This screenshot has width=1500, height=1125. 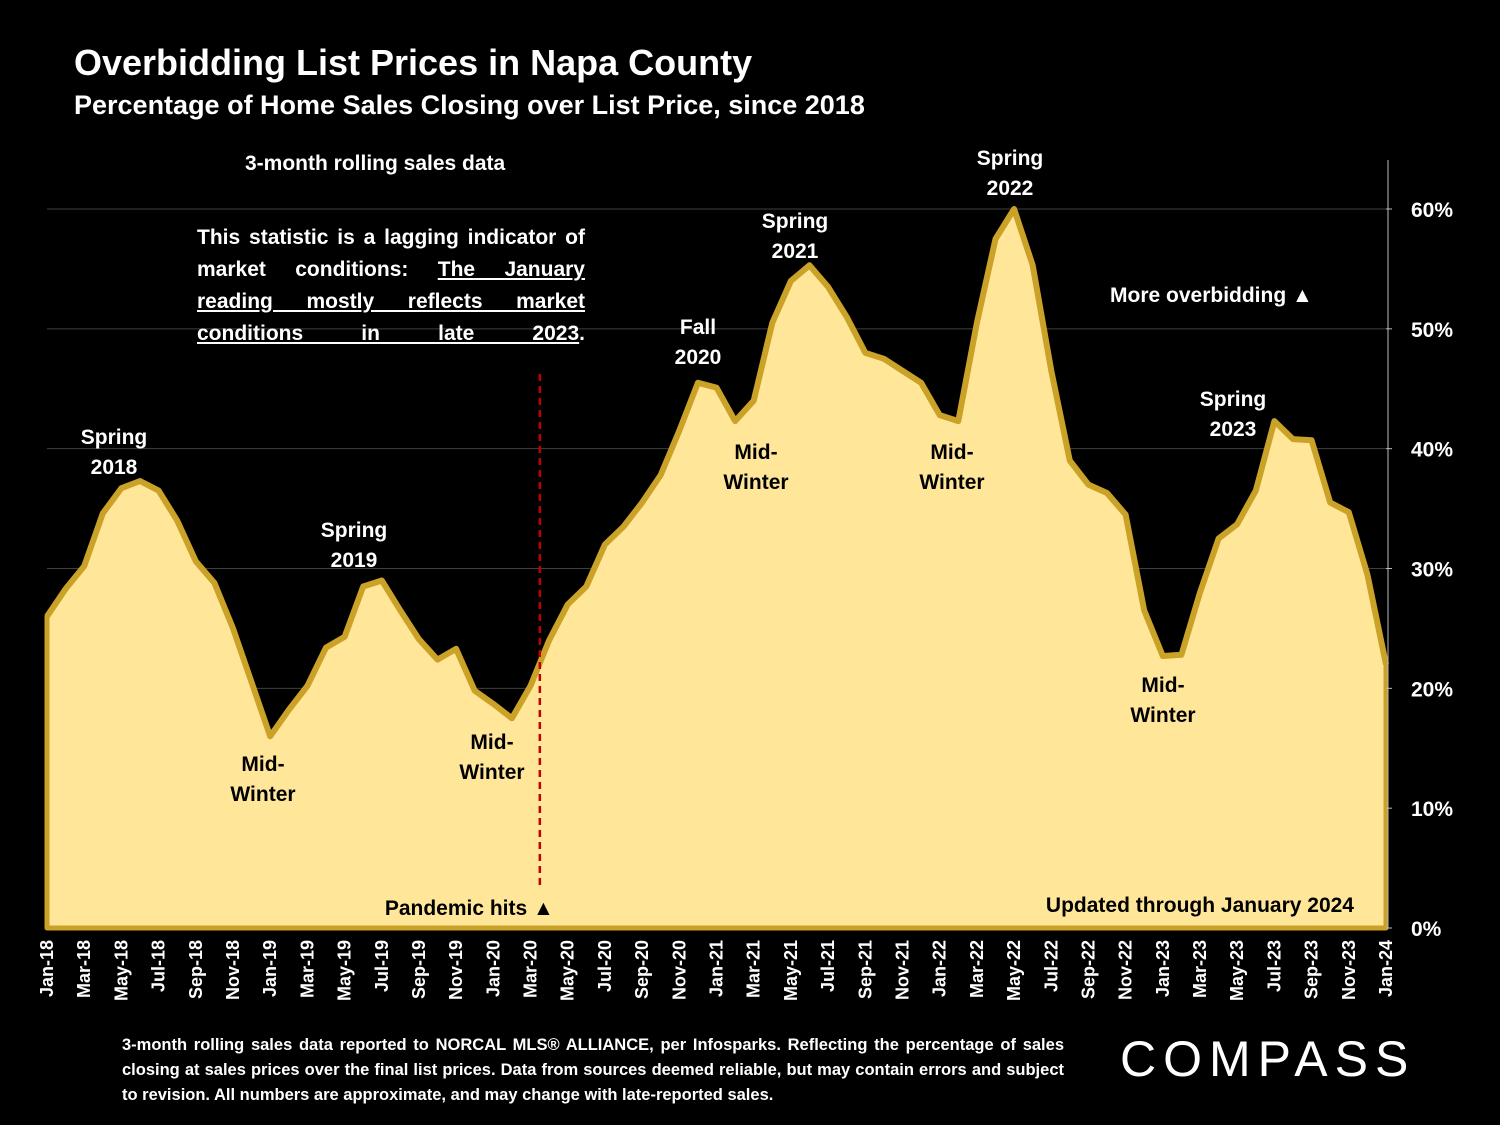 What do you see at coordinates (419, 969) in the screenshot?
I see `x-tick-label: Sep-19` at bounding box center [419, 969].